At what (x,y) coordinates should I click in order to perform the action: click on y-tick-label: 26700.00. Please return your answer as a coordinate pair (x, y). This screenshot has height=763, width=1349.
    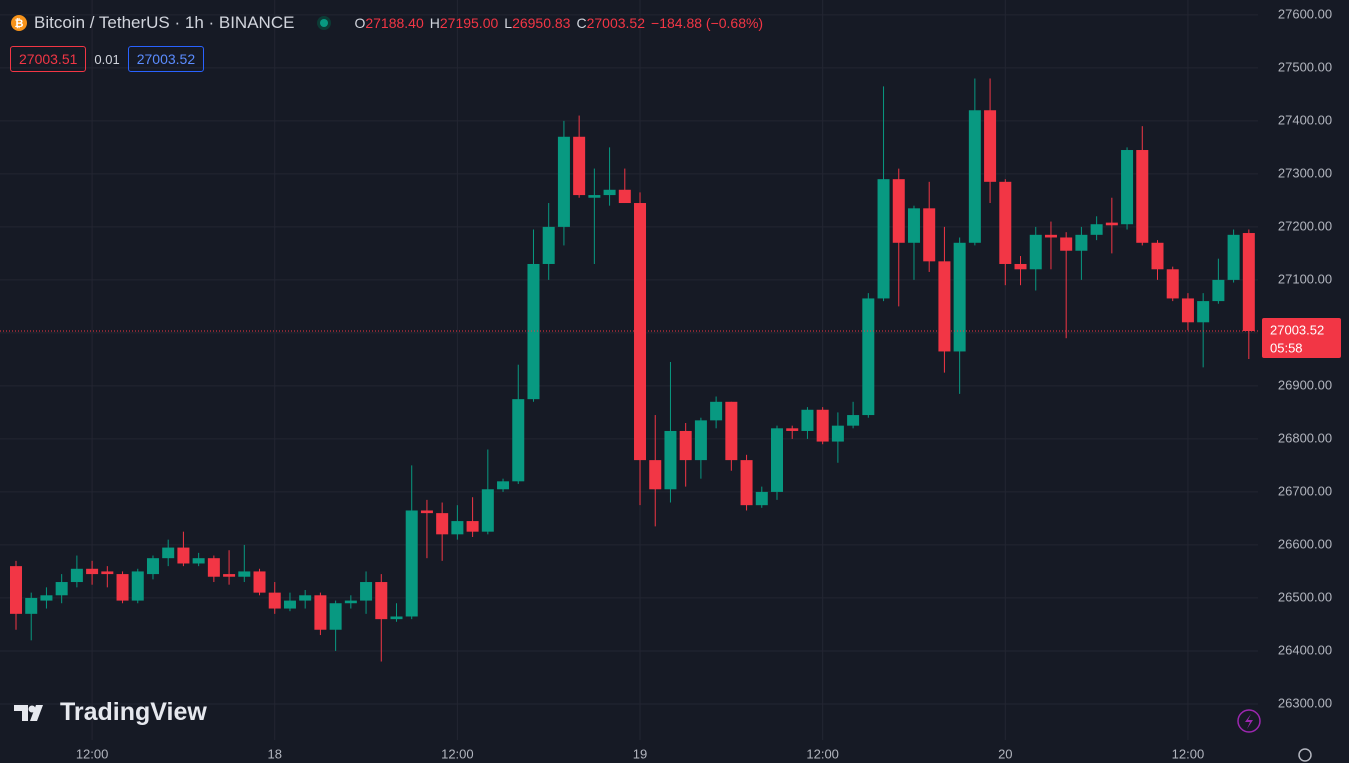
    Looking at the image, I should click on (1305, 490).